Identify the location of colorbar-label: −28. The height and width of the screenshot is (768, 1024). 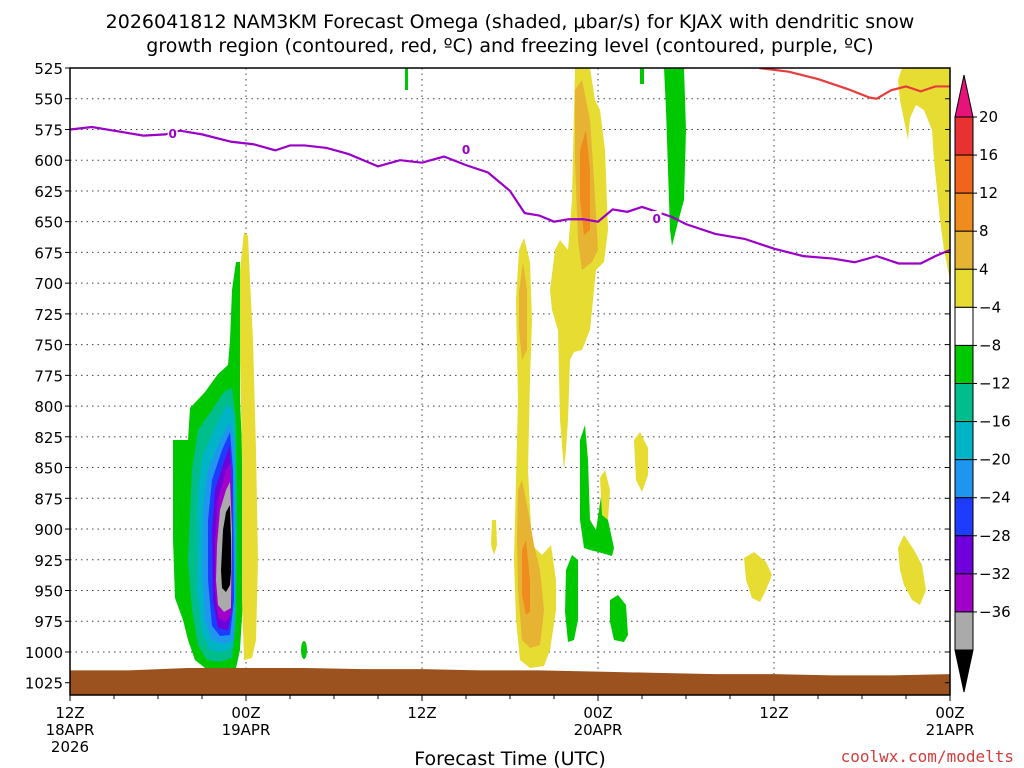
(995, 536).